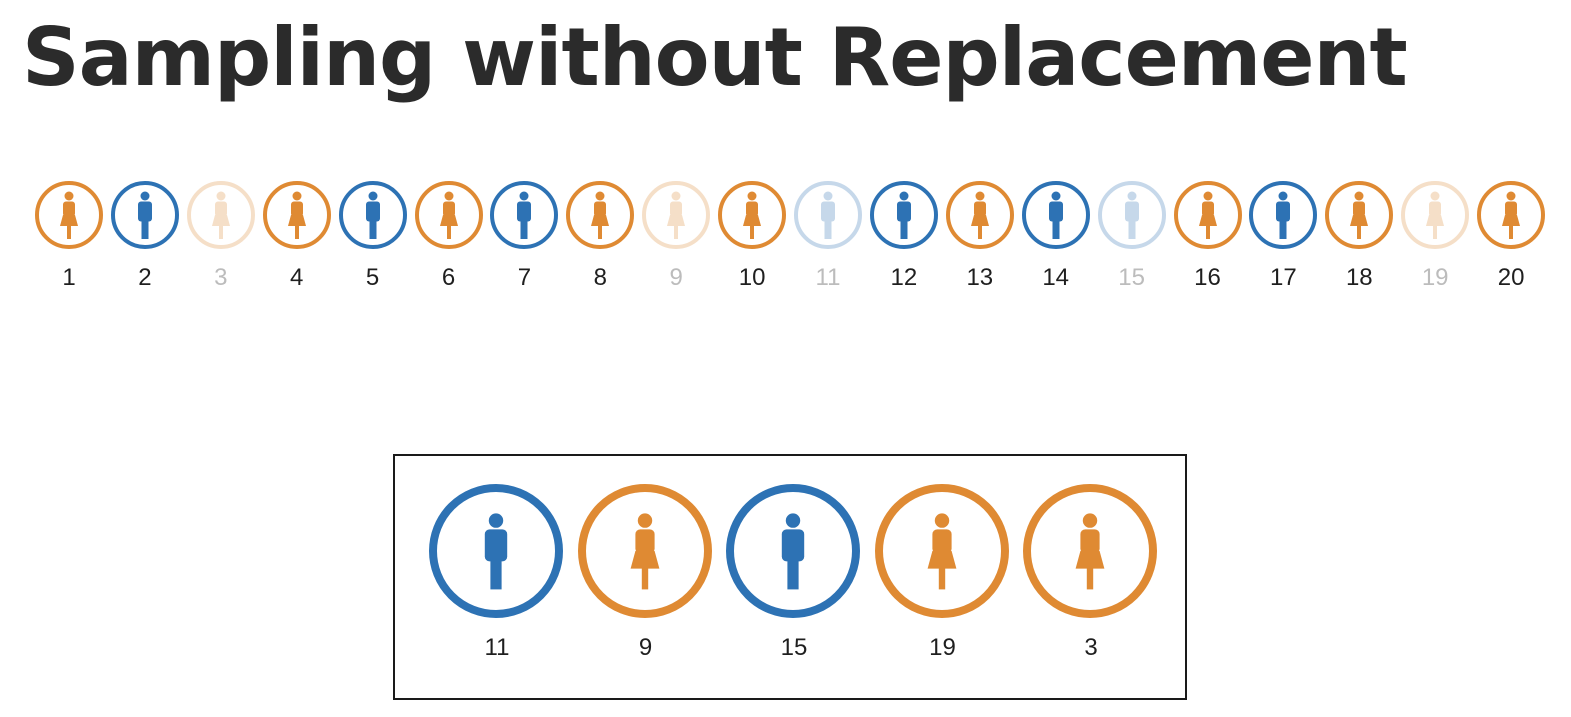  Describe the element at coordinates (1511, 277) in the screenshot. I see `population-label: 20` at that location.